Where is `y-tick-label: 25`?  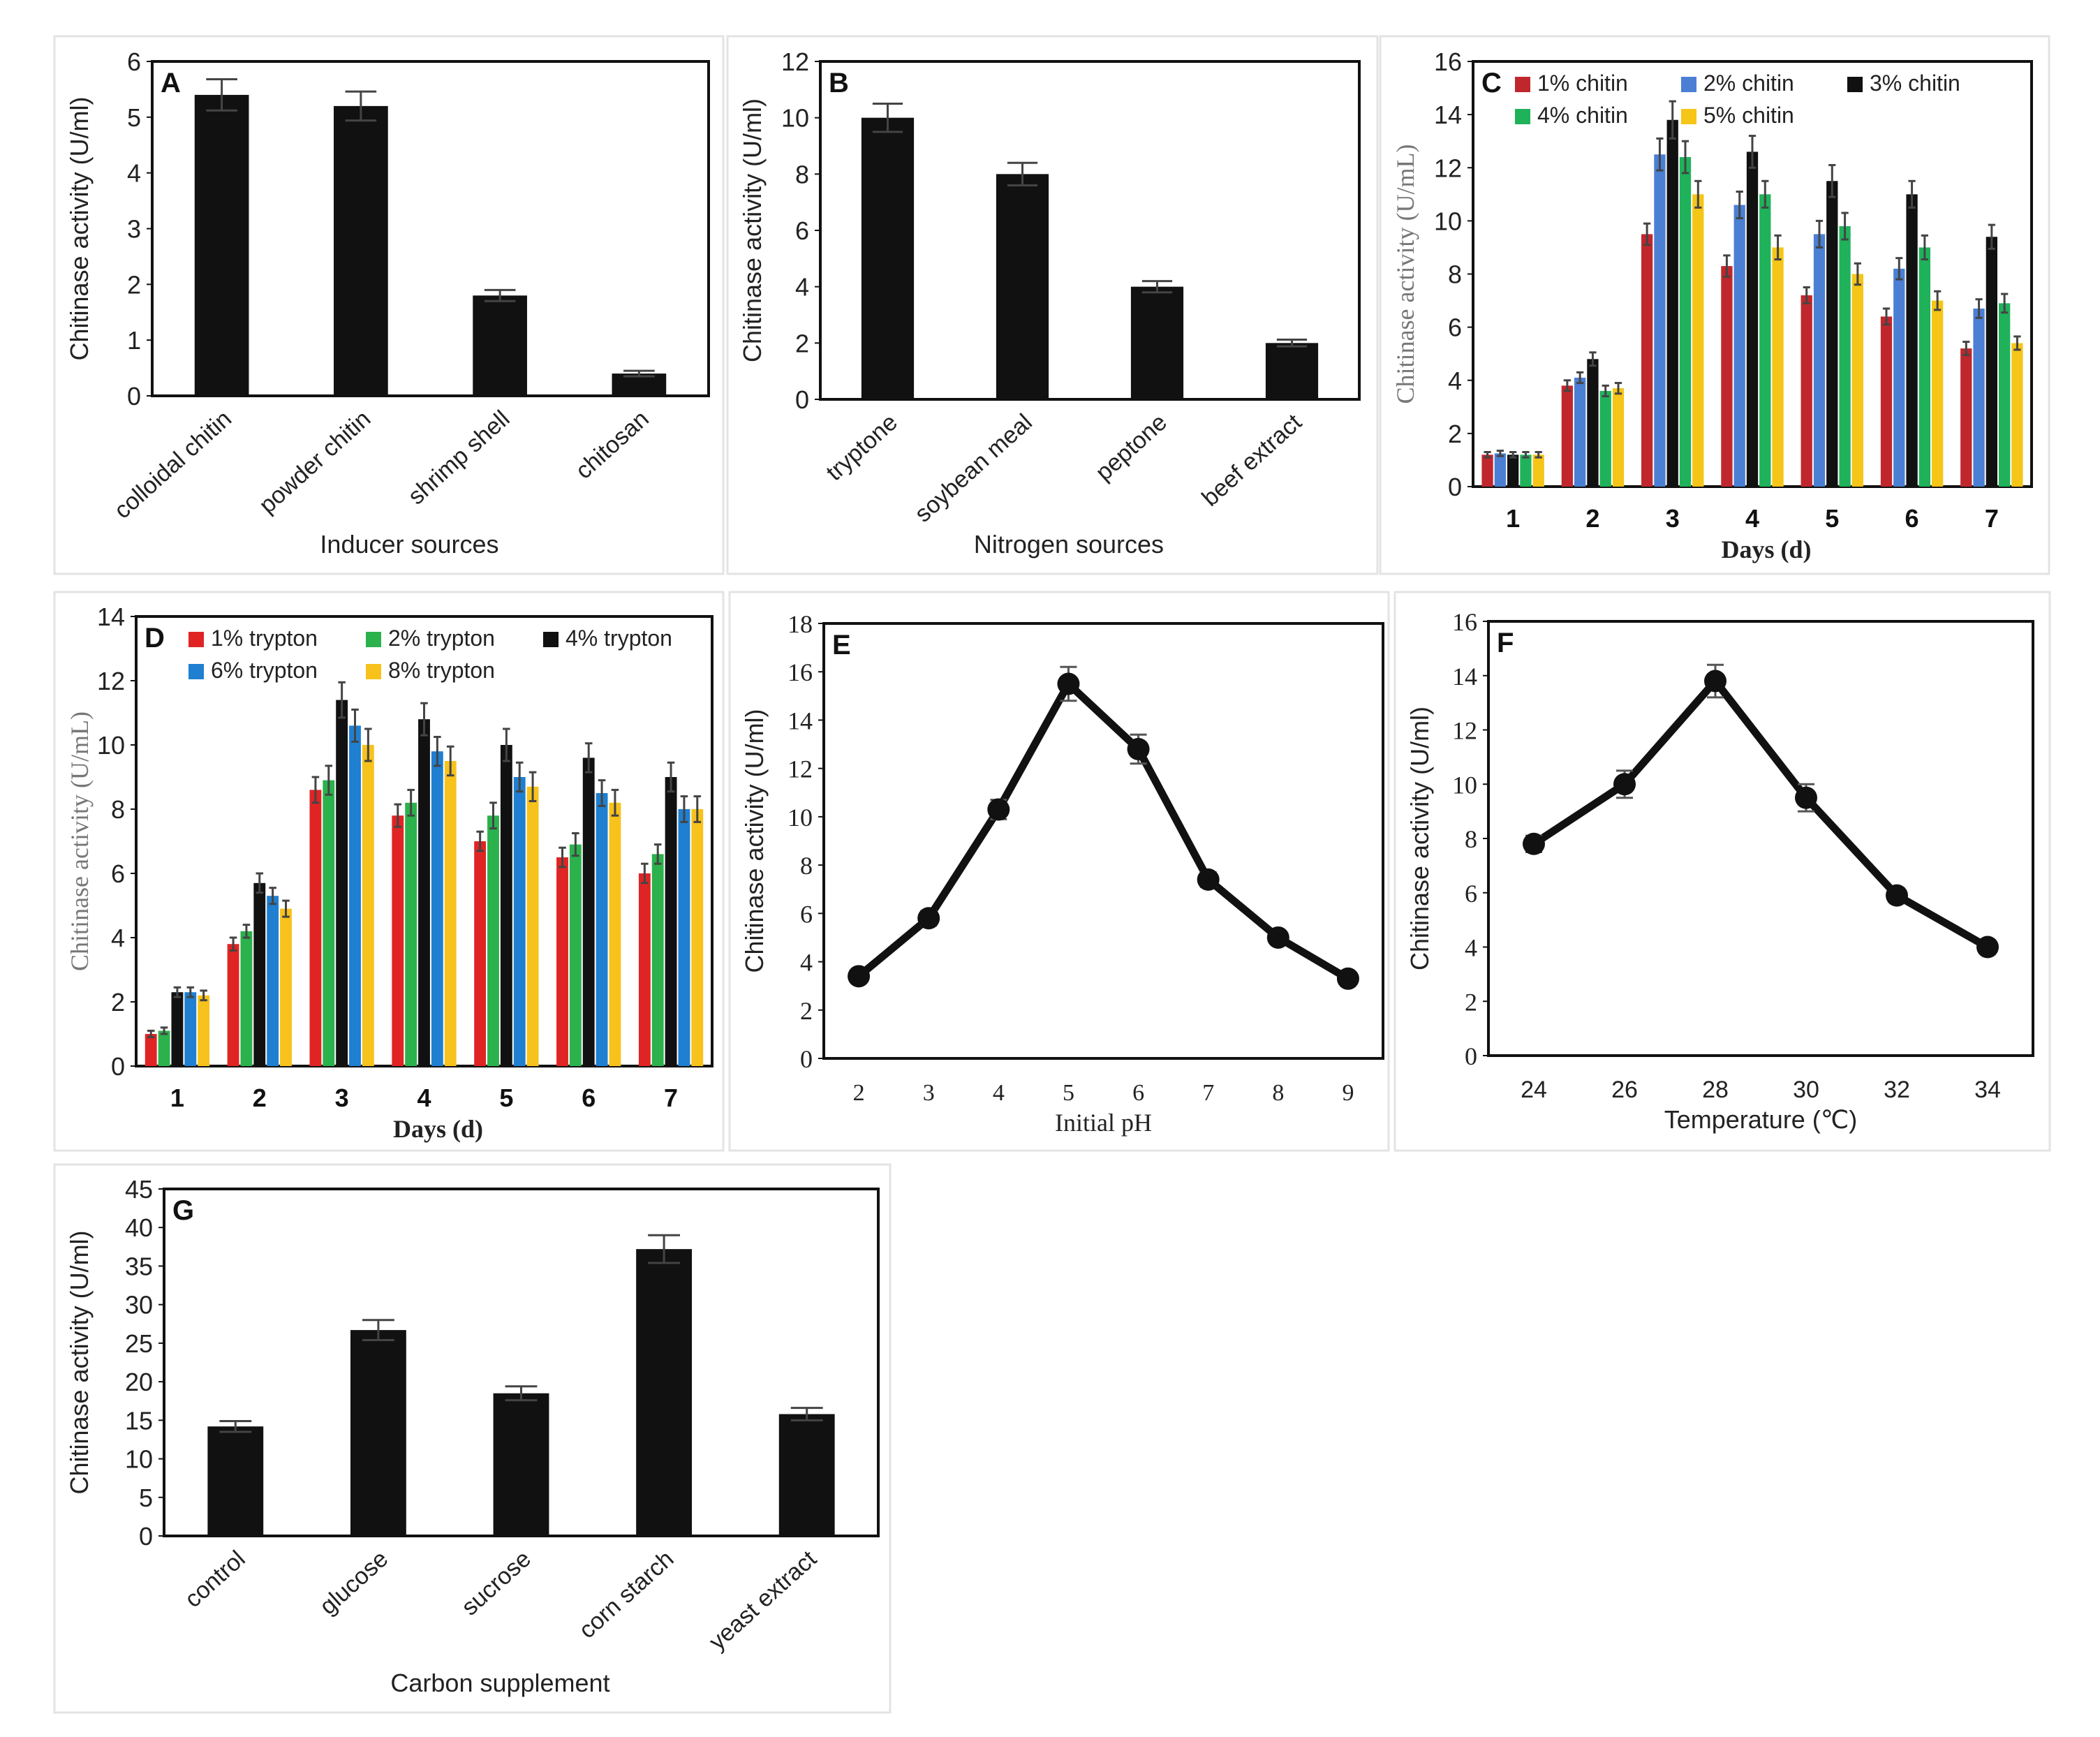 y-tick-label: 25 is located at coordinates (139, 1343).